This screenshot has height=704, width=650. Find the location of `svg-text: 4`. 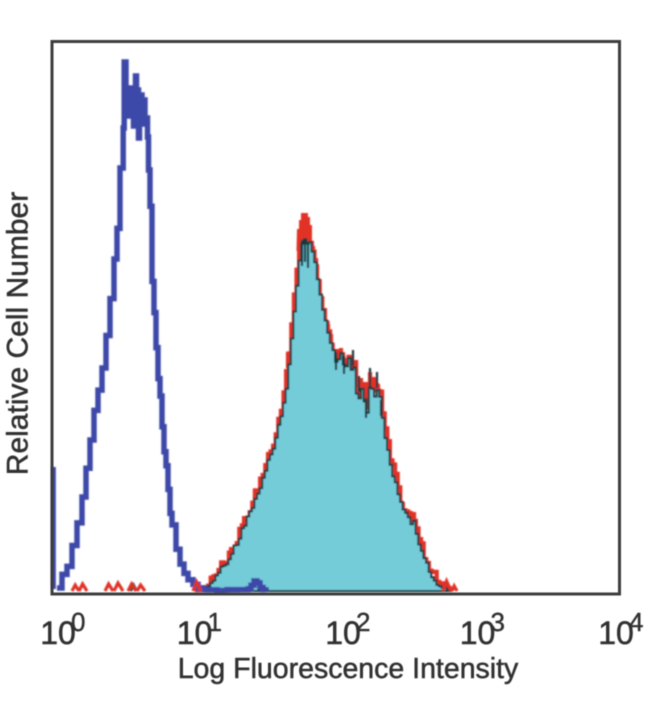

svg-text: 4 is located at coordinates (636, 622).